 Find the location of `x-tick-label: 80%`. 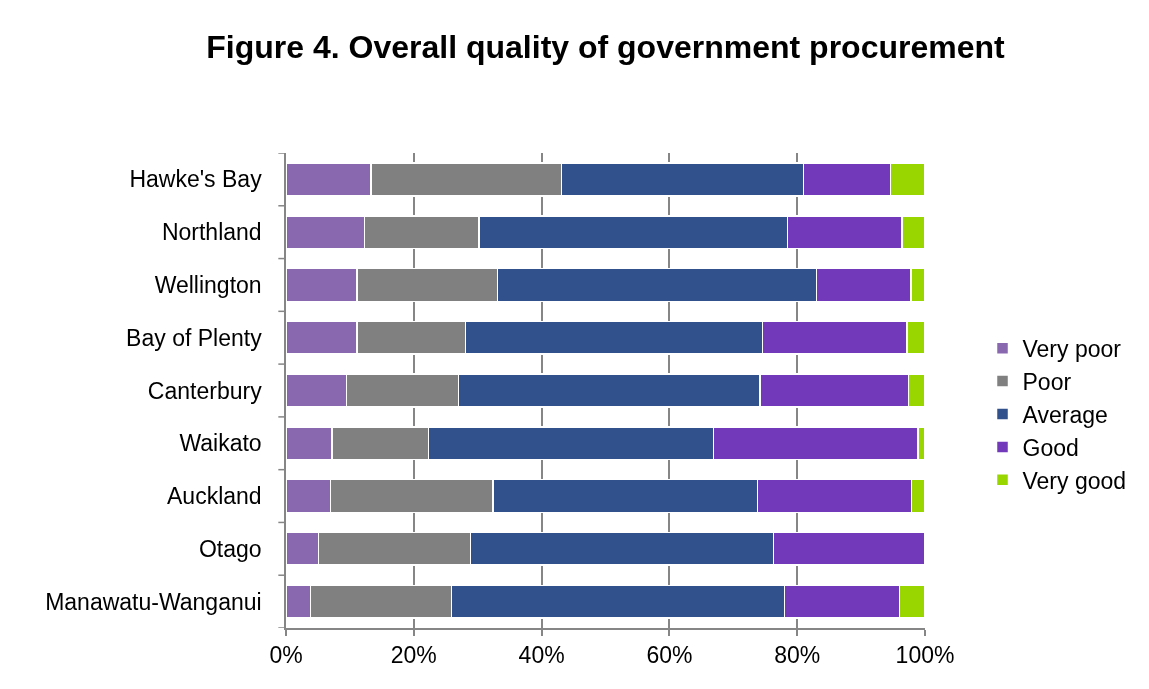

x-tick-label: 80% is located at coordinates (797, 655).